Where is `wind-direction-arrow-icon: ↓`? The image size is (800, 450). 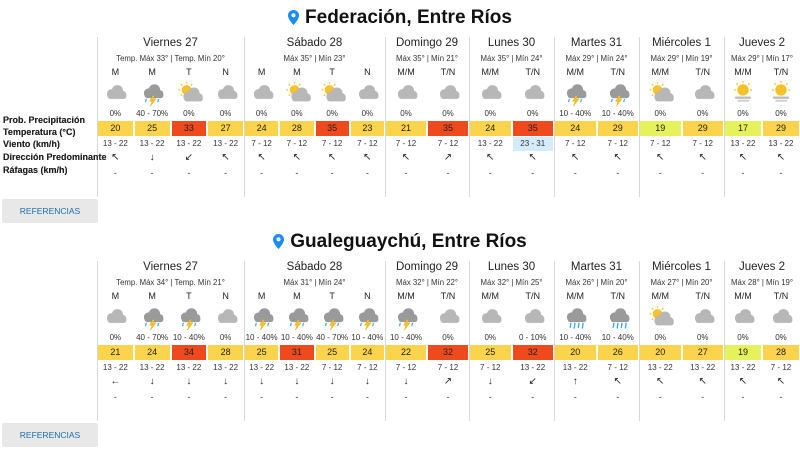 wind-direction-arrow-icon: ↓ is located at coordinates (262, 381).